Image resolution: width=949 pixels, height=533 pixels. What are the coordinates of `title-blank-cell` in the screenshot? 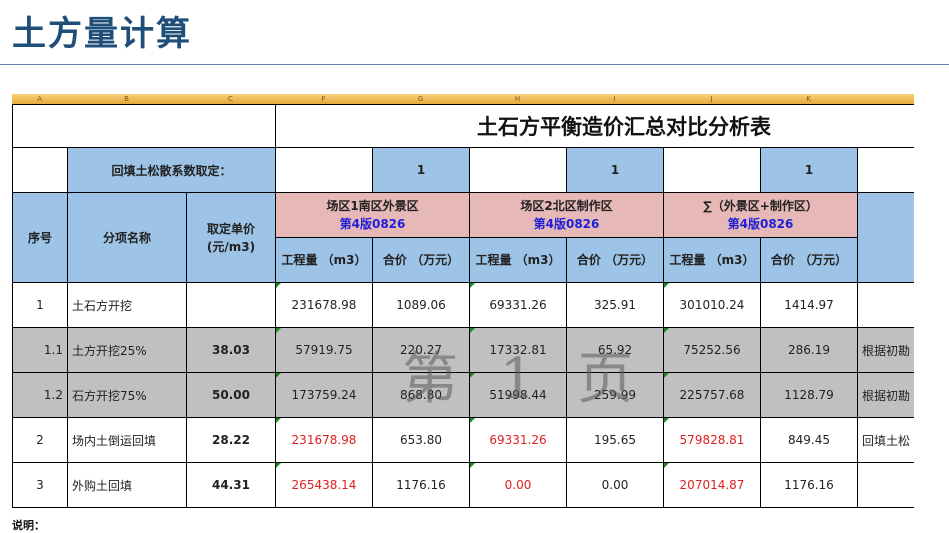 It's located at (144, 126).